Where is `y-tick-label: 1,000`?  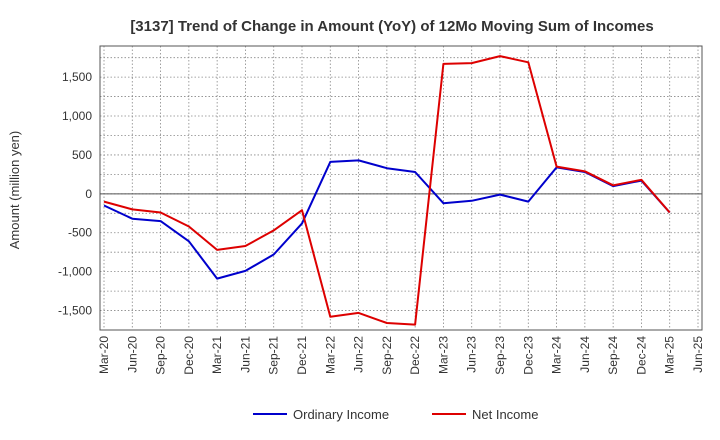
y-tick-label: 1,000 is located at coordinates (77, 116).